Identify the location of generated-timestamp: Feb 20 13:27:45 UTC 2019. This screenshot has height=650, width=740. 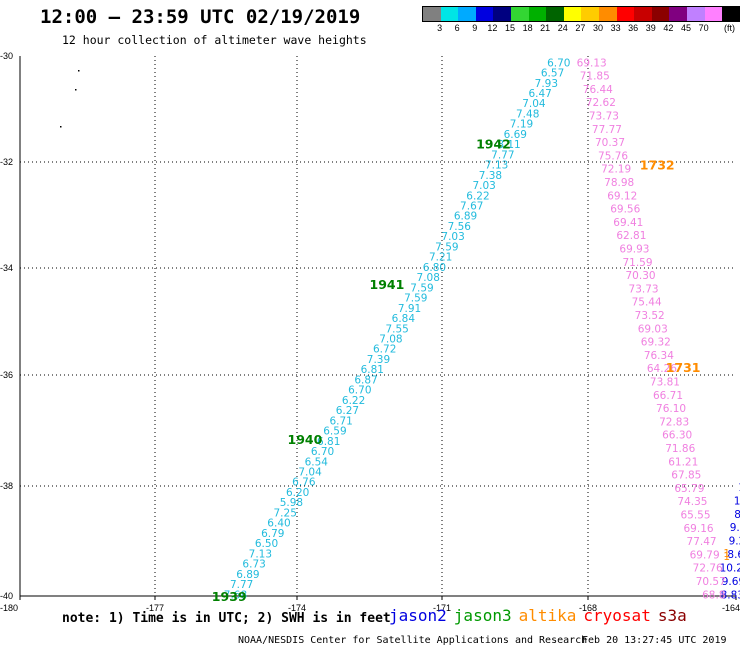
(654, 640).